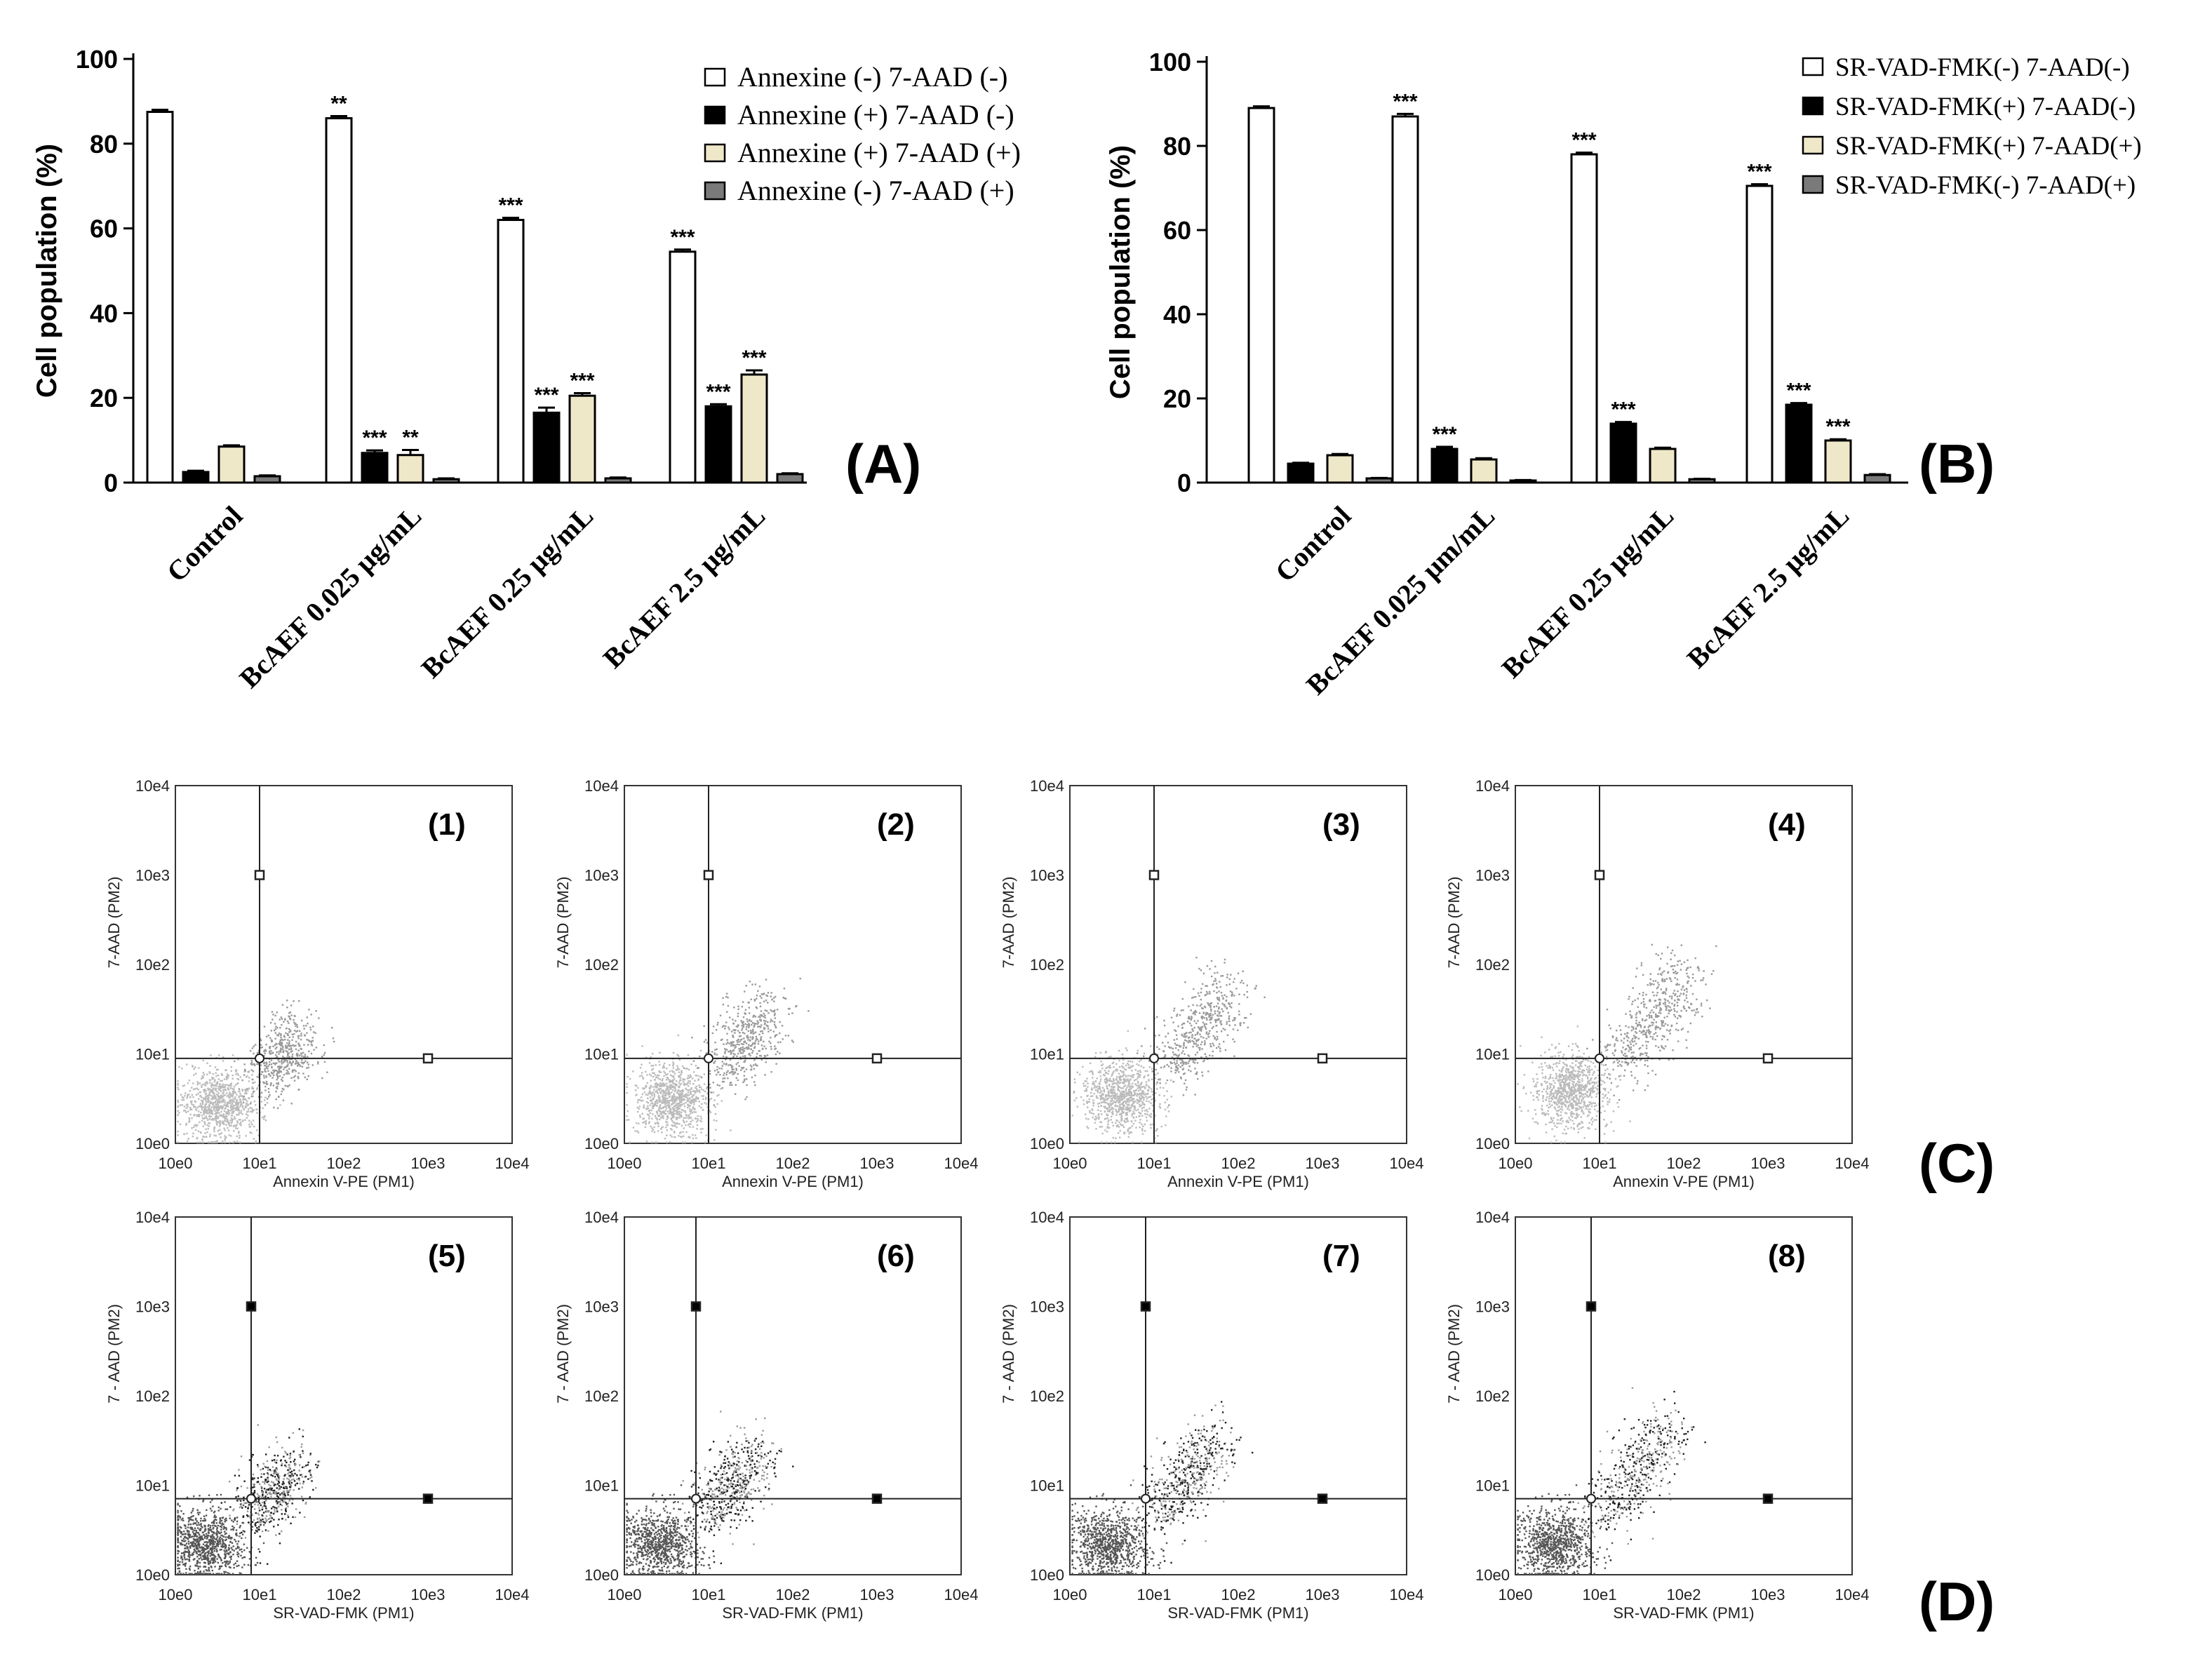 The width and height of the screenshot is (2212, 1661). What do you see at coordinates (682, 238) in the screenshot?
I see `significance-label: ***` at bounding box center [682, 238].